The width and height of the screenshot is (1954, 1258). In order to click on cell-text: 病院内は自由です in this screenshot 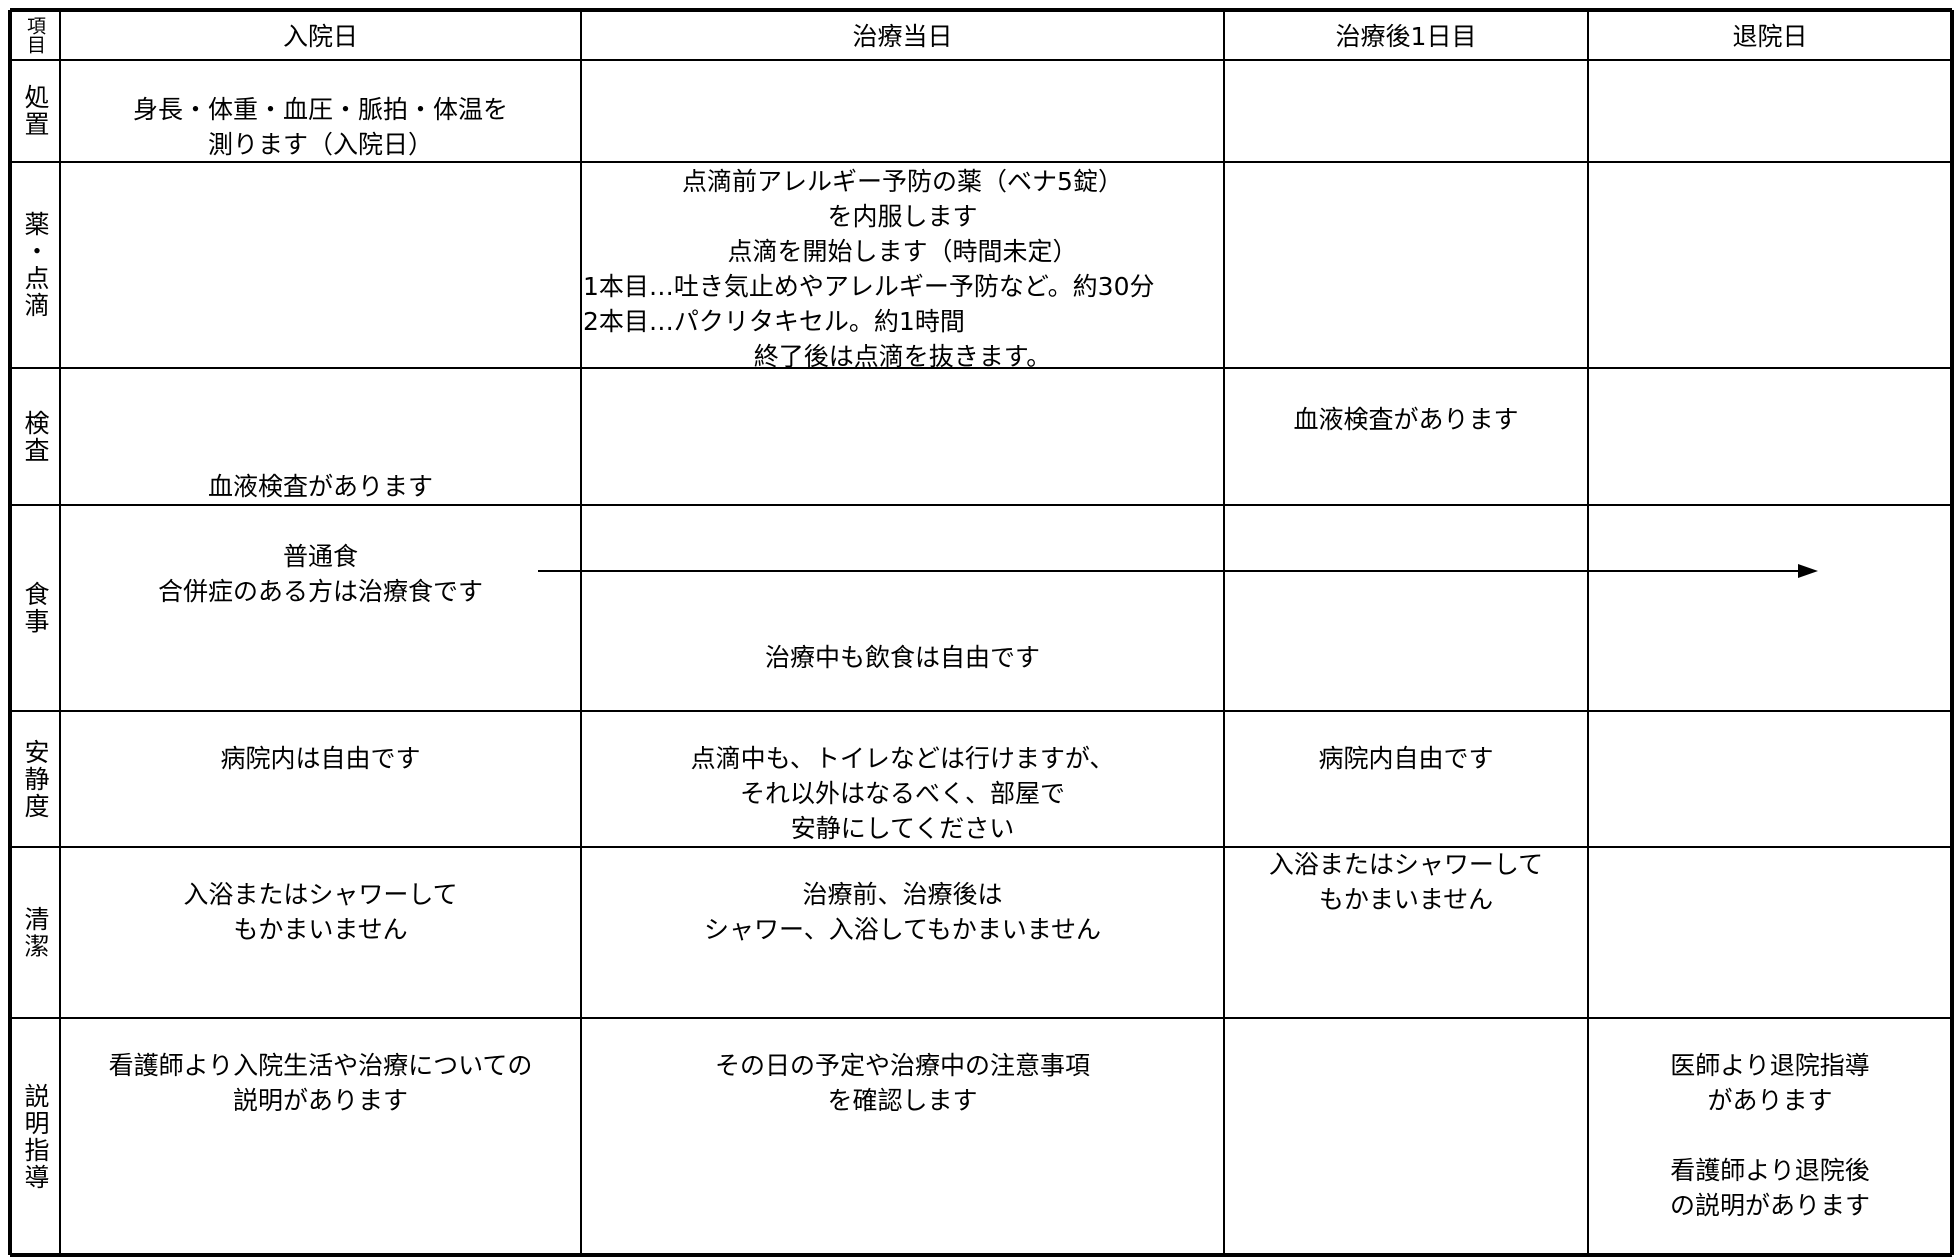, I will do `click(320, 758)`.